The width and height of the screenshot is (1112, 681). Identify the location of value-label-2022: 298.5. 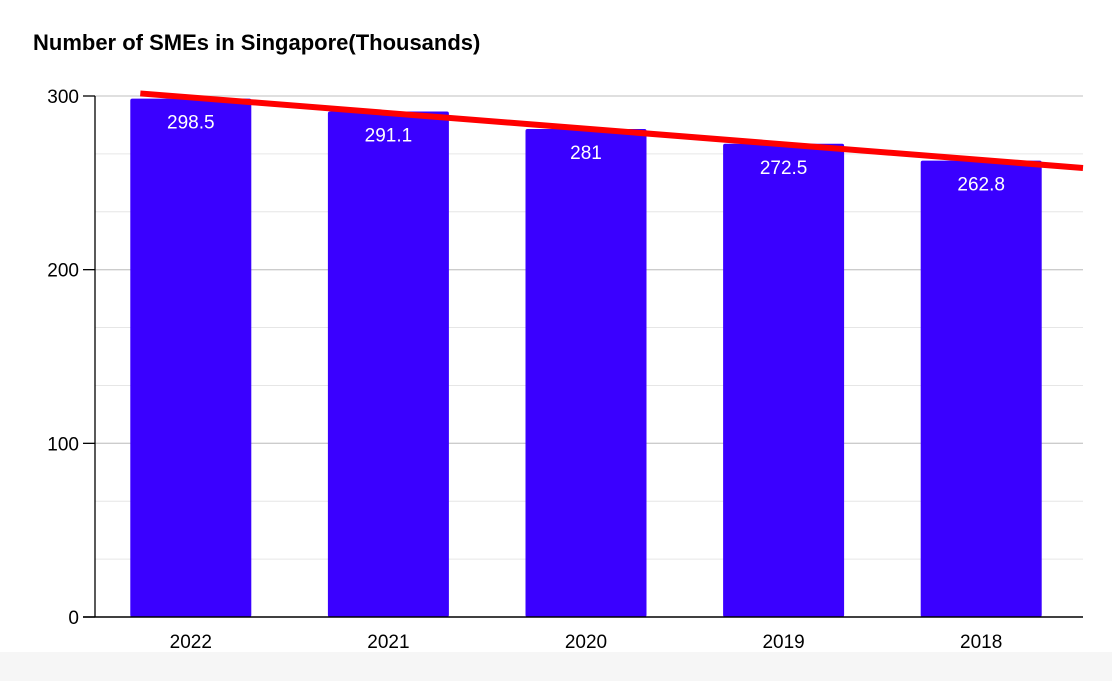
(191, 123).